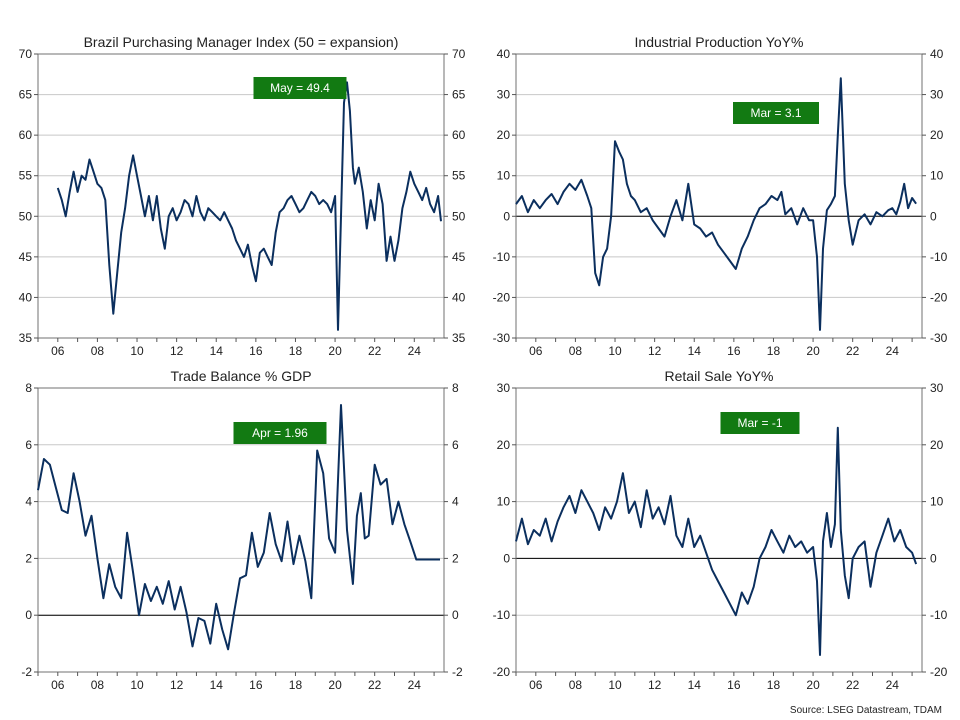 This screenshot has width=960, height=720. Describe the element at coordinates (459, 338) in the screenshot. I see `y-tick-label-right: 35` at that location.